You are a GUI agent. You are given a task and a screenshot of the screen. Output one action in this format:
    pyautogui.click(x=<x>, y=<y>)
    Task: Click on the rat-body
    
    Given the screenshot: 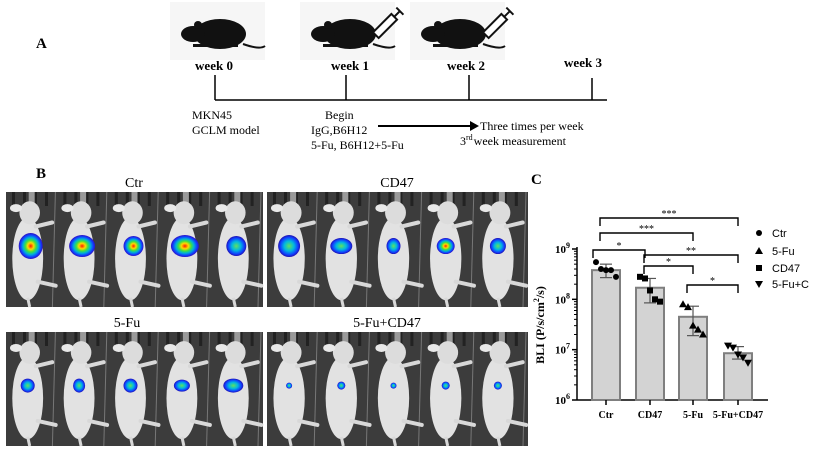 What is the action you would take?
    pyautogui.click(x=460, y=34)
    